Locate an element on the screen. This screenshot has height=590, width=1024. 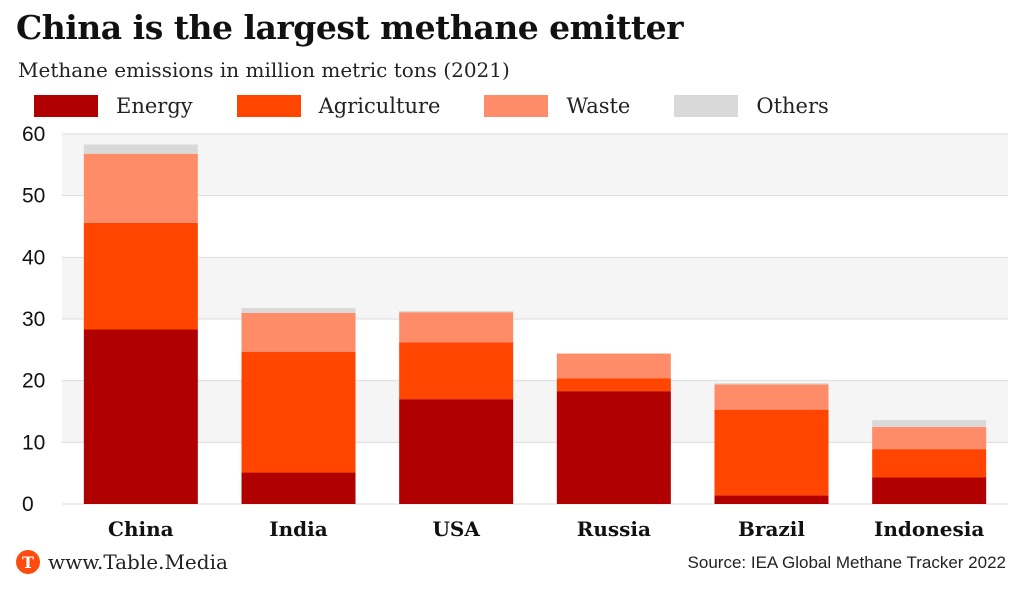
legend-swatch-agriculture is located at coordinates (268, 106).